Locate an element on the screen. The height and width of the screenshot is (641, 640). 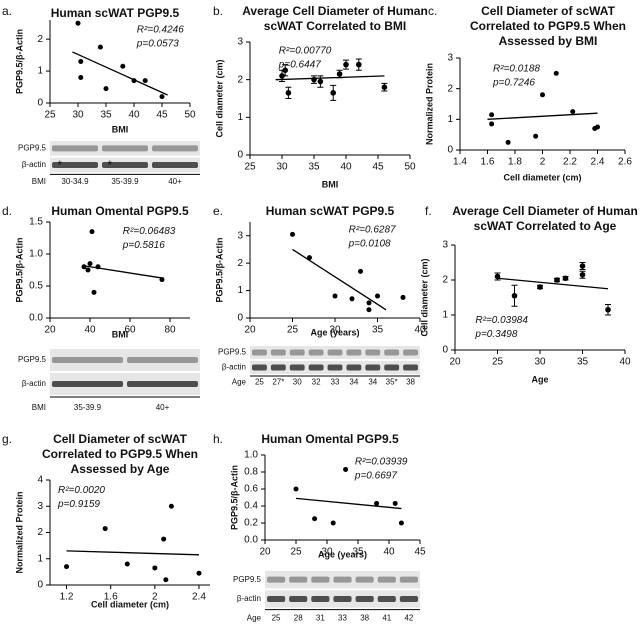
chart-title: scWAT Correlated to BMI is located at coordinates (335, 26).